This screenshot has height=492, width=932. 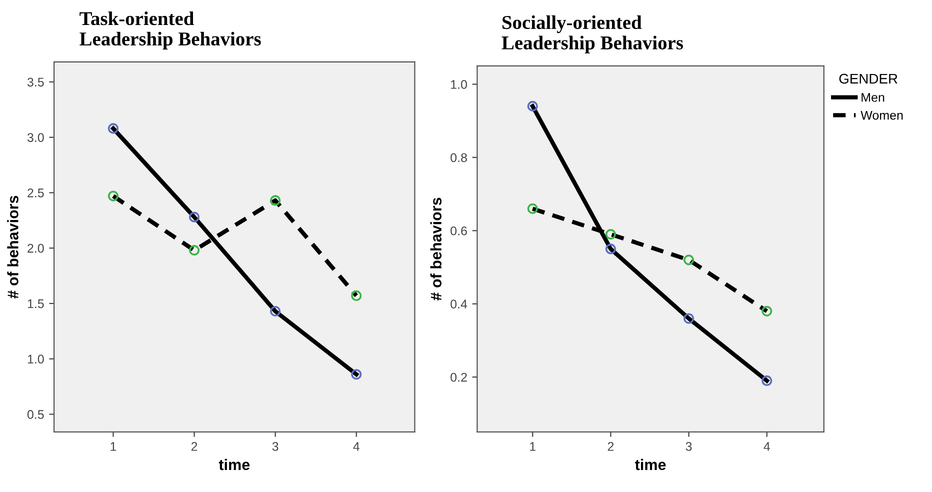 What do you see at coordinates (881, 115) in the screenshot?
I see `legend-label: Women` at bounding box center [881, 115].